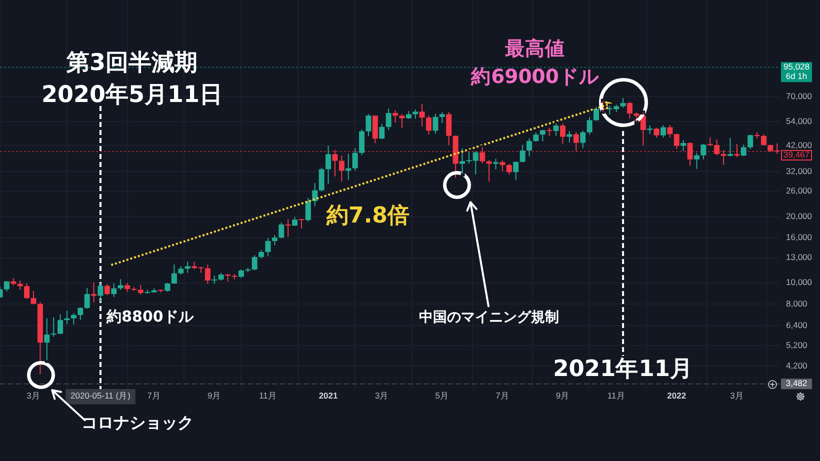  What do you see at coordinates (797, 383) in the screenshot?
I see `ref-line-label: 3,482` at bounding box center [797, 383].